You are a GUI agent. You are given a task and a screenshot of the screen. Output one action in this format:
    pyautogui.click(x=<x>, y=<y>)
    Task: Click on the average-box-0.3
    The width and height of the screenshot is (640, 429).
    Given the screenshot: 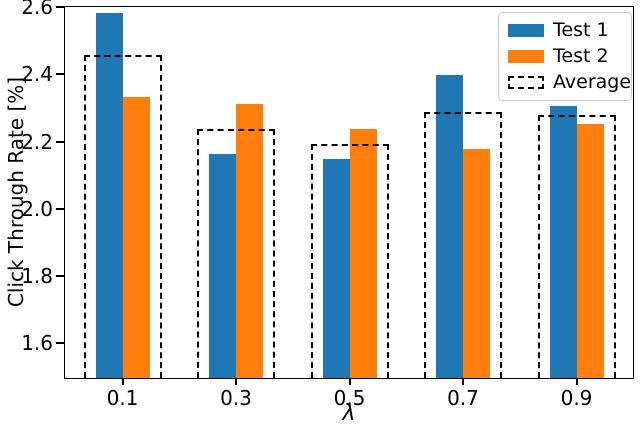 What is the action you would take?
    pyautogui.click(x=236, y=253)
    